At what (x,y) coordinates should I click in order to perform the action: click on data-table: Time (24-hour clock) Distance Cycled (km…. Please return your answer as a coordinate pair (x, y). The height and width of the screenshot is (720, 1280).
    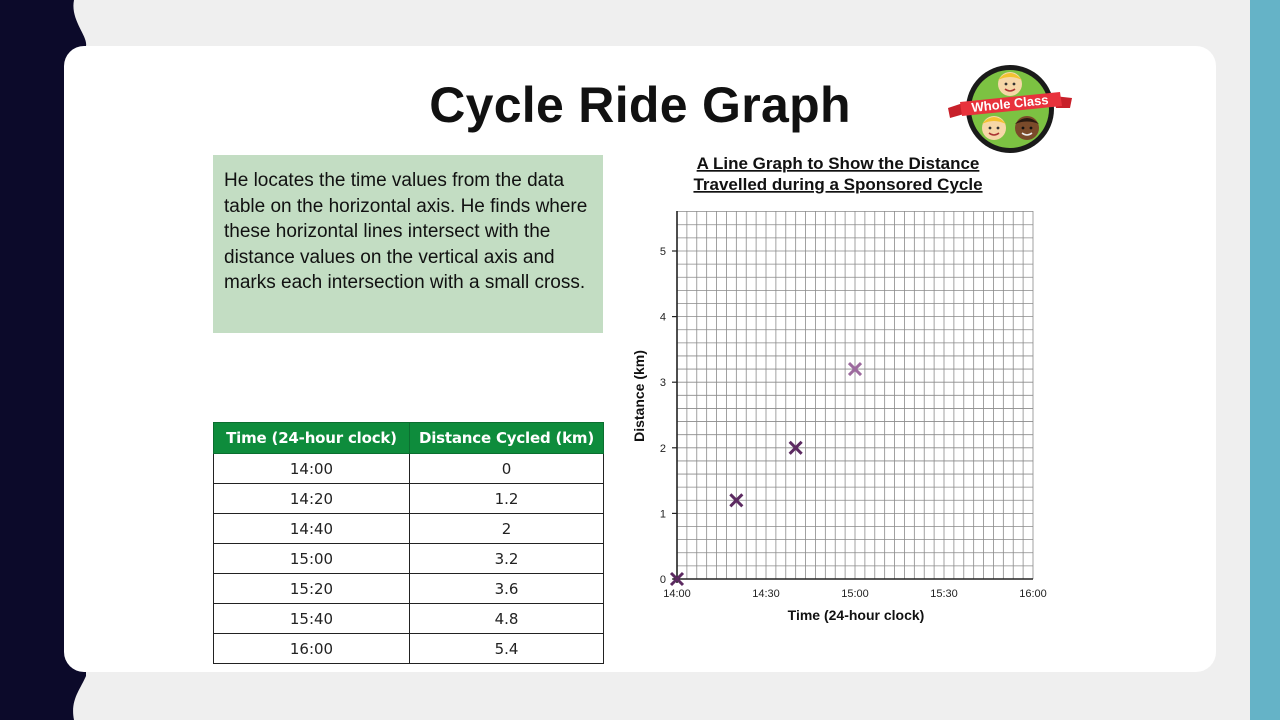
    Looking at the image, I should click on (408, 543).